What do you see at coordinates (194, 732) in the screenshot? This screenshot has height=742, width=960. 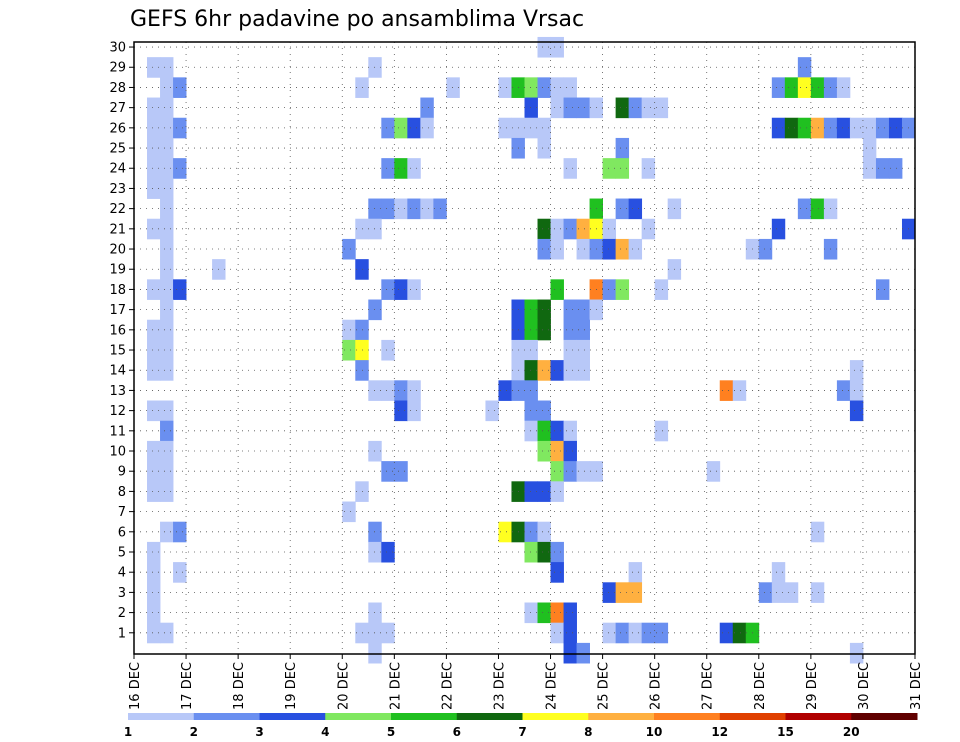 I see `colorbar-label: 2` at bounding box center [194, 732].